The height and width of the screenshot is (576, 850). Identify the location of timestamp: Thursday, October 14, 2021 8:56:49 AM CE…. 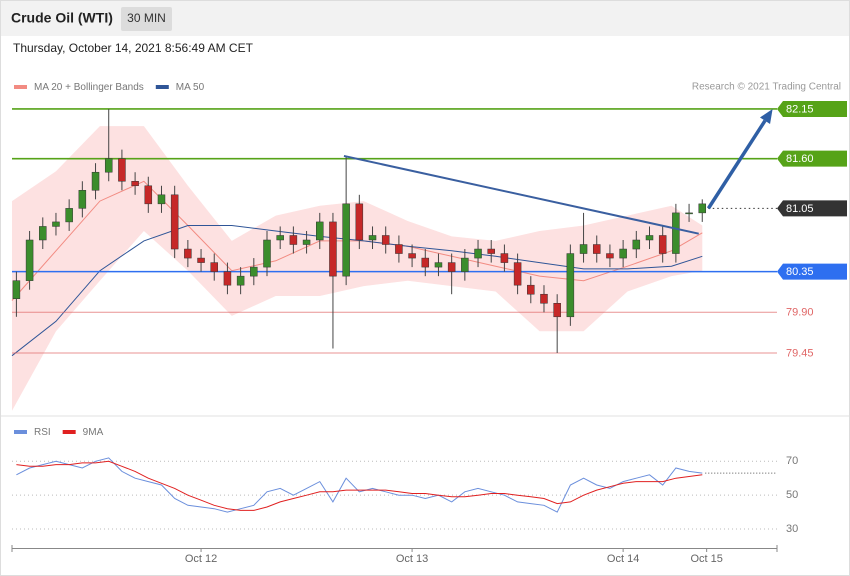
(133, 48).